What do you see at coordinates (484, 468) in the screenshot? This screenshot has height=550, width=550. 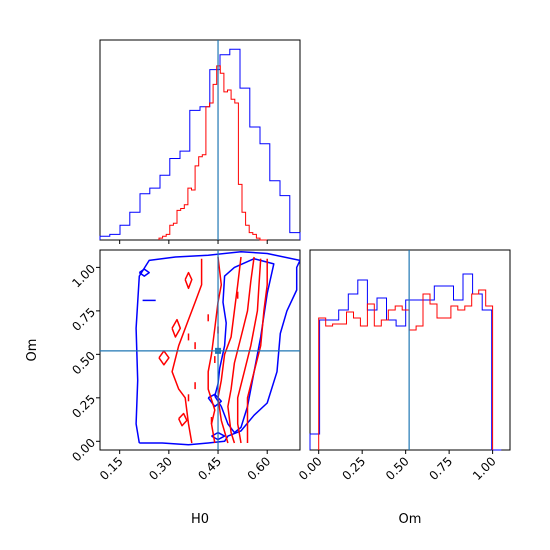 I see `hist-om-x-tick-label-1.00: 1.00` at bounding box center [484, 468].